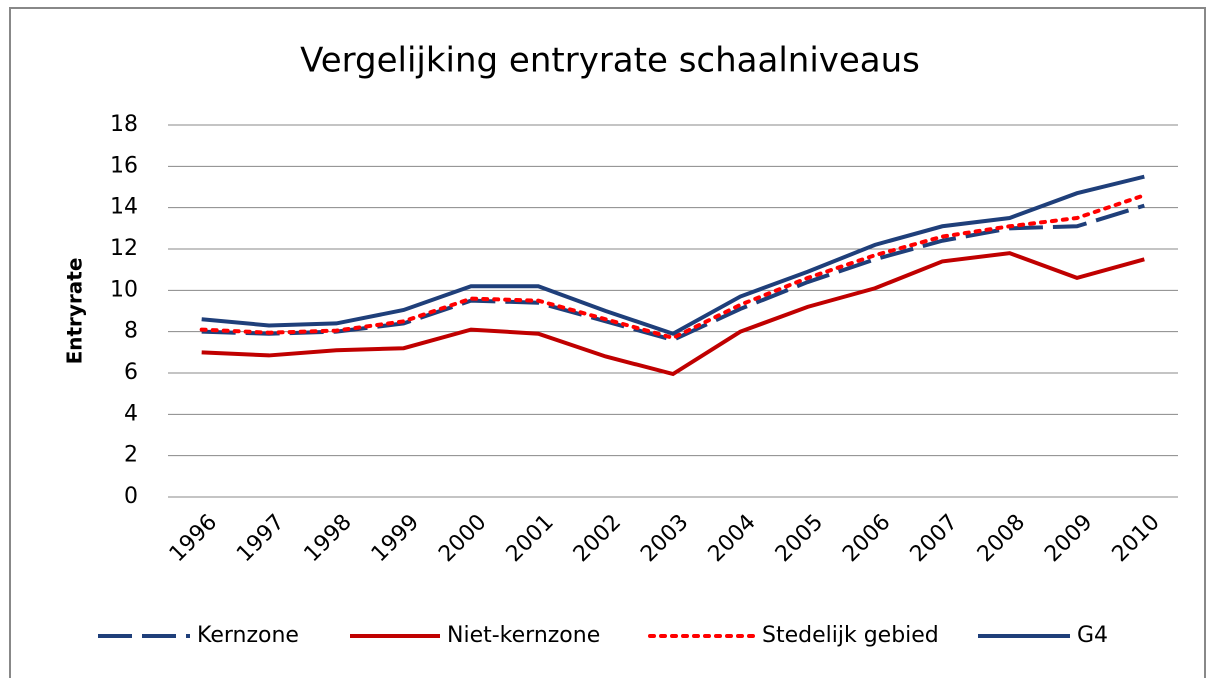  Describe the element at coordinates (131, 496) in the screenshot. I see `y-tick-label: 0` at that location.